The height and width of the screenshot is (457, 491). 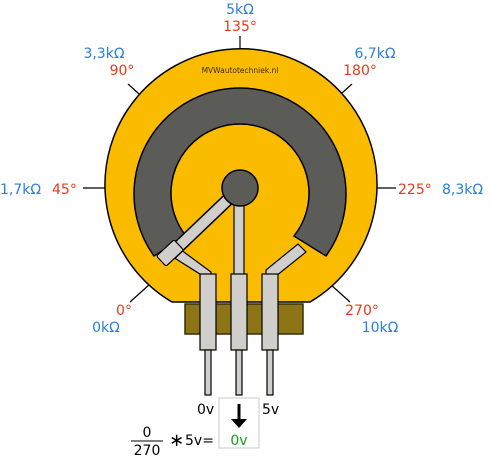 What do you see at coordinates (270, 312) in the screenshot?
I see `pin-right-body` at bounding box center [270, 312].